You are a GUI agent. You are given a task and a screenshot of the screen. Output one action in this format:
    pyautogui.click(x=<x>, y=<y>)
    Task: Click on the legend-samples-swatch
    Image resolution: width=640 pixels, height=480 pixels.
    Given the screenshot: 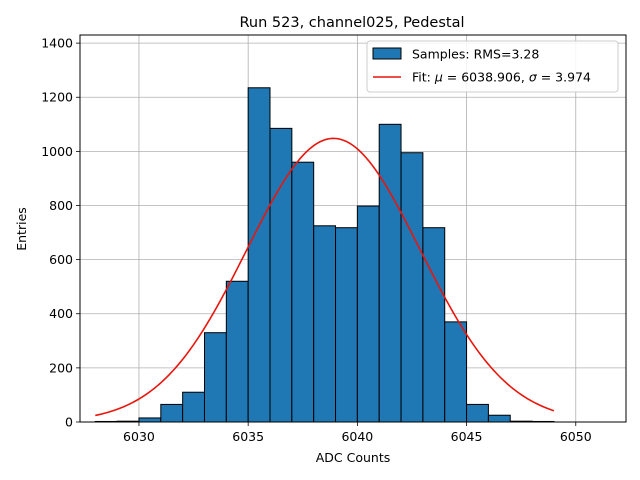 What is the action you would take?
    pyautogui.click(x=387, y=53)
    